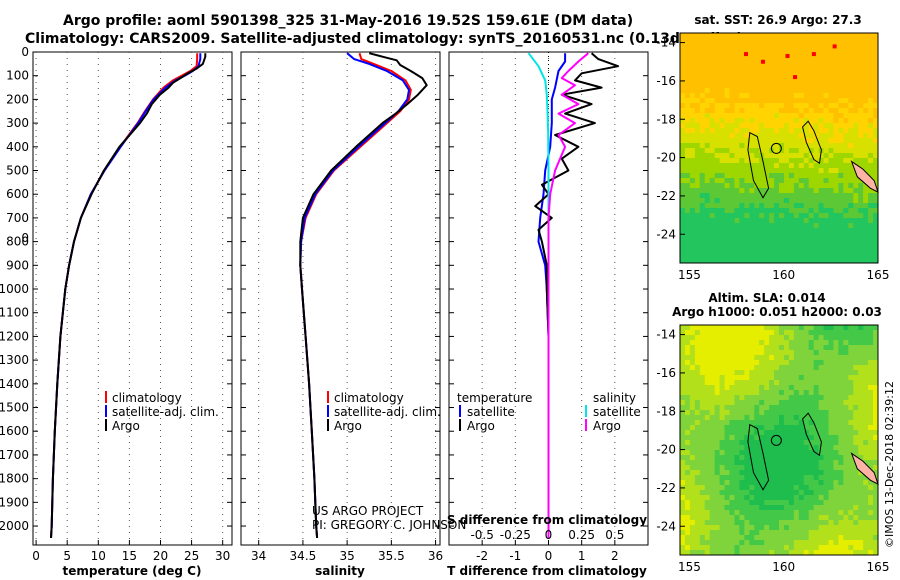 This screenshot has height=580, width=900. I want to click on depth-tick-label: 1800, so click(14, 479).